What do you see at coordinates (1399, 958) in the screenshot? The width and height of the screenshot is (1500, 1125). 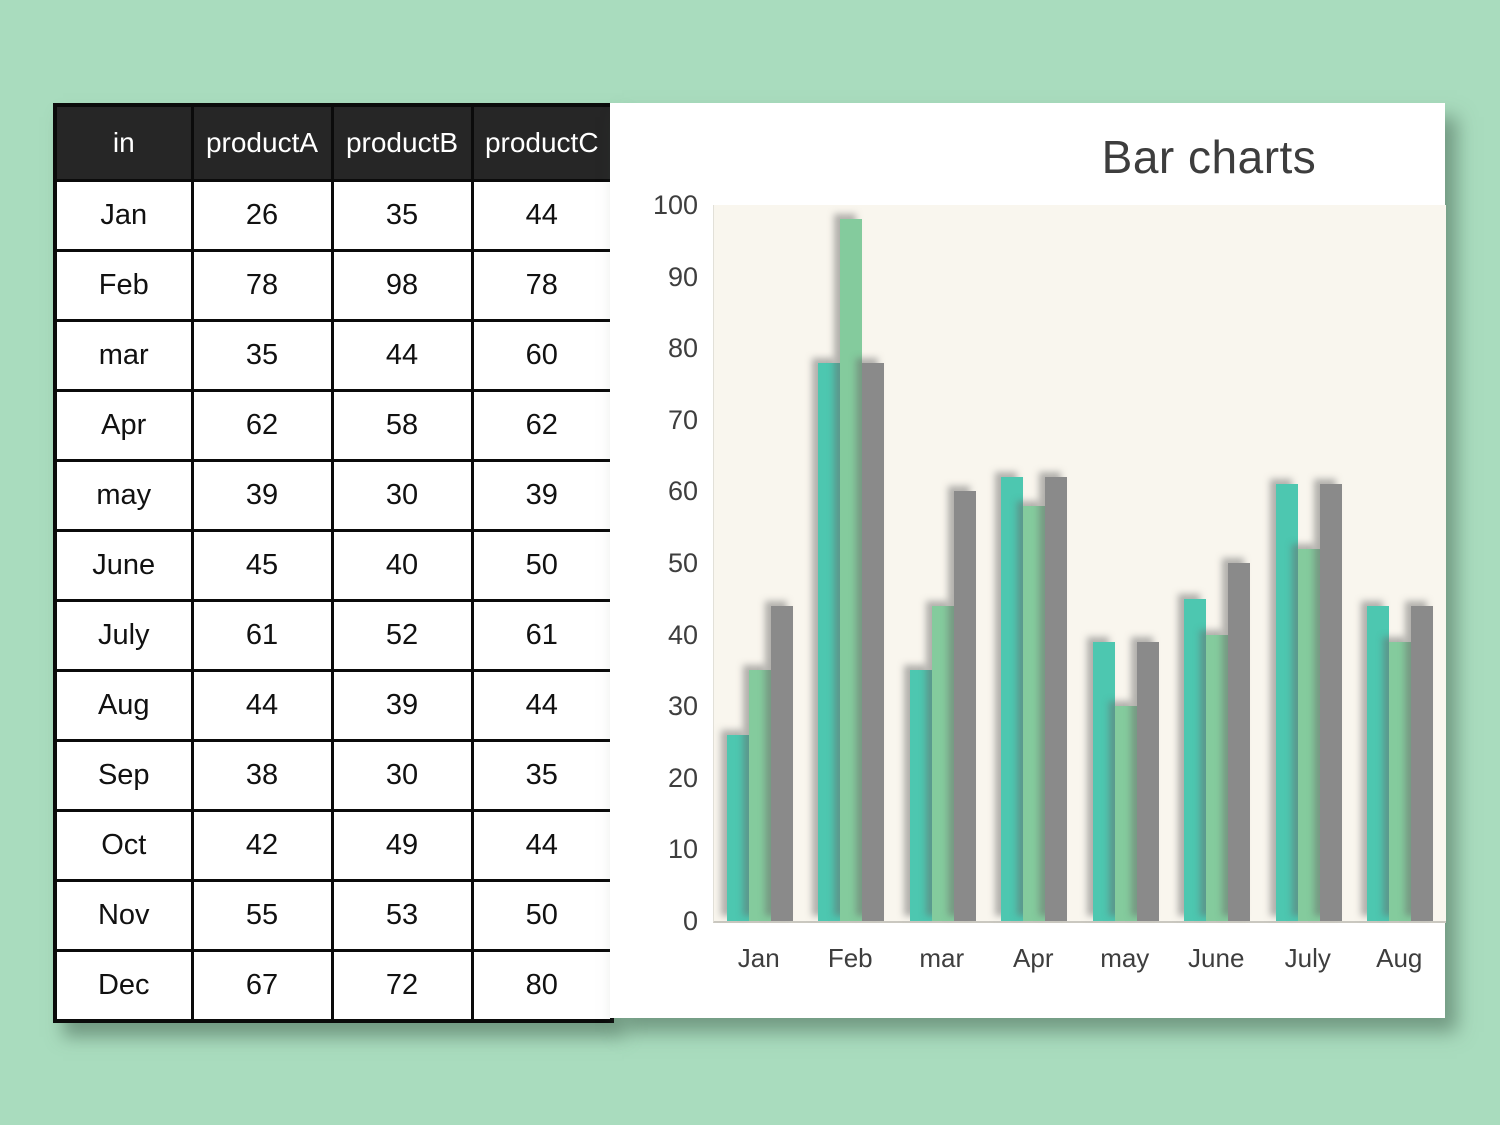 I see `x-axis-tick-label: Aug` at bounding box center [1399, 958].